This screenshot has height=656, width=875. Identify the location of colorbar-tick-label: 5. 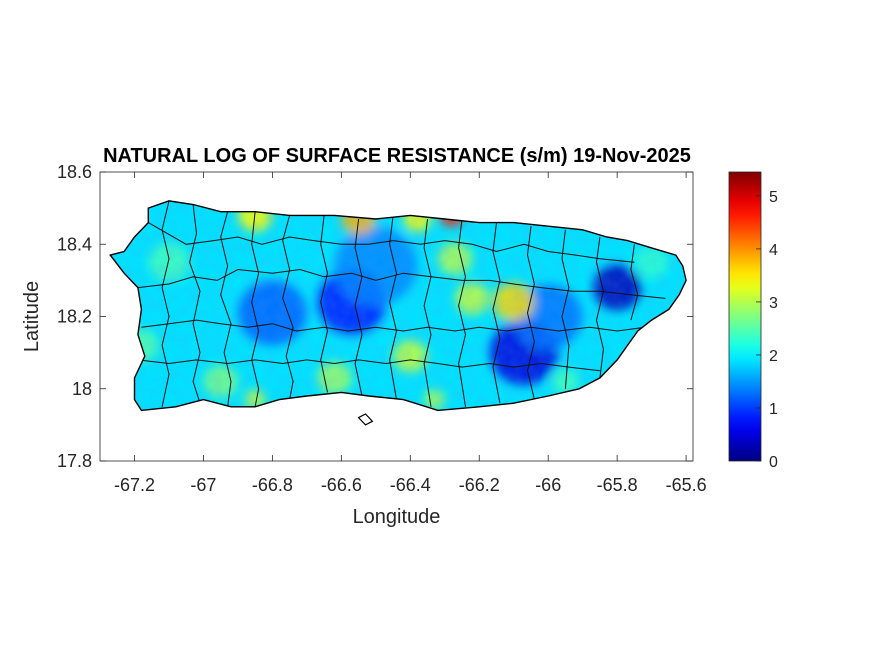
(773, 197).